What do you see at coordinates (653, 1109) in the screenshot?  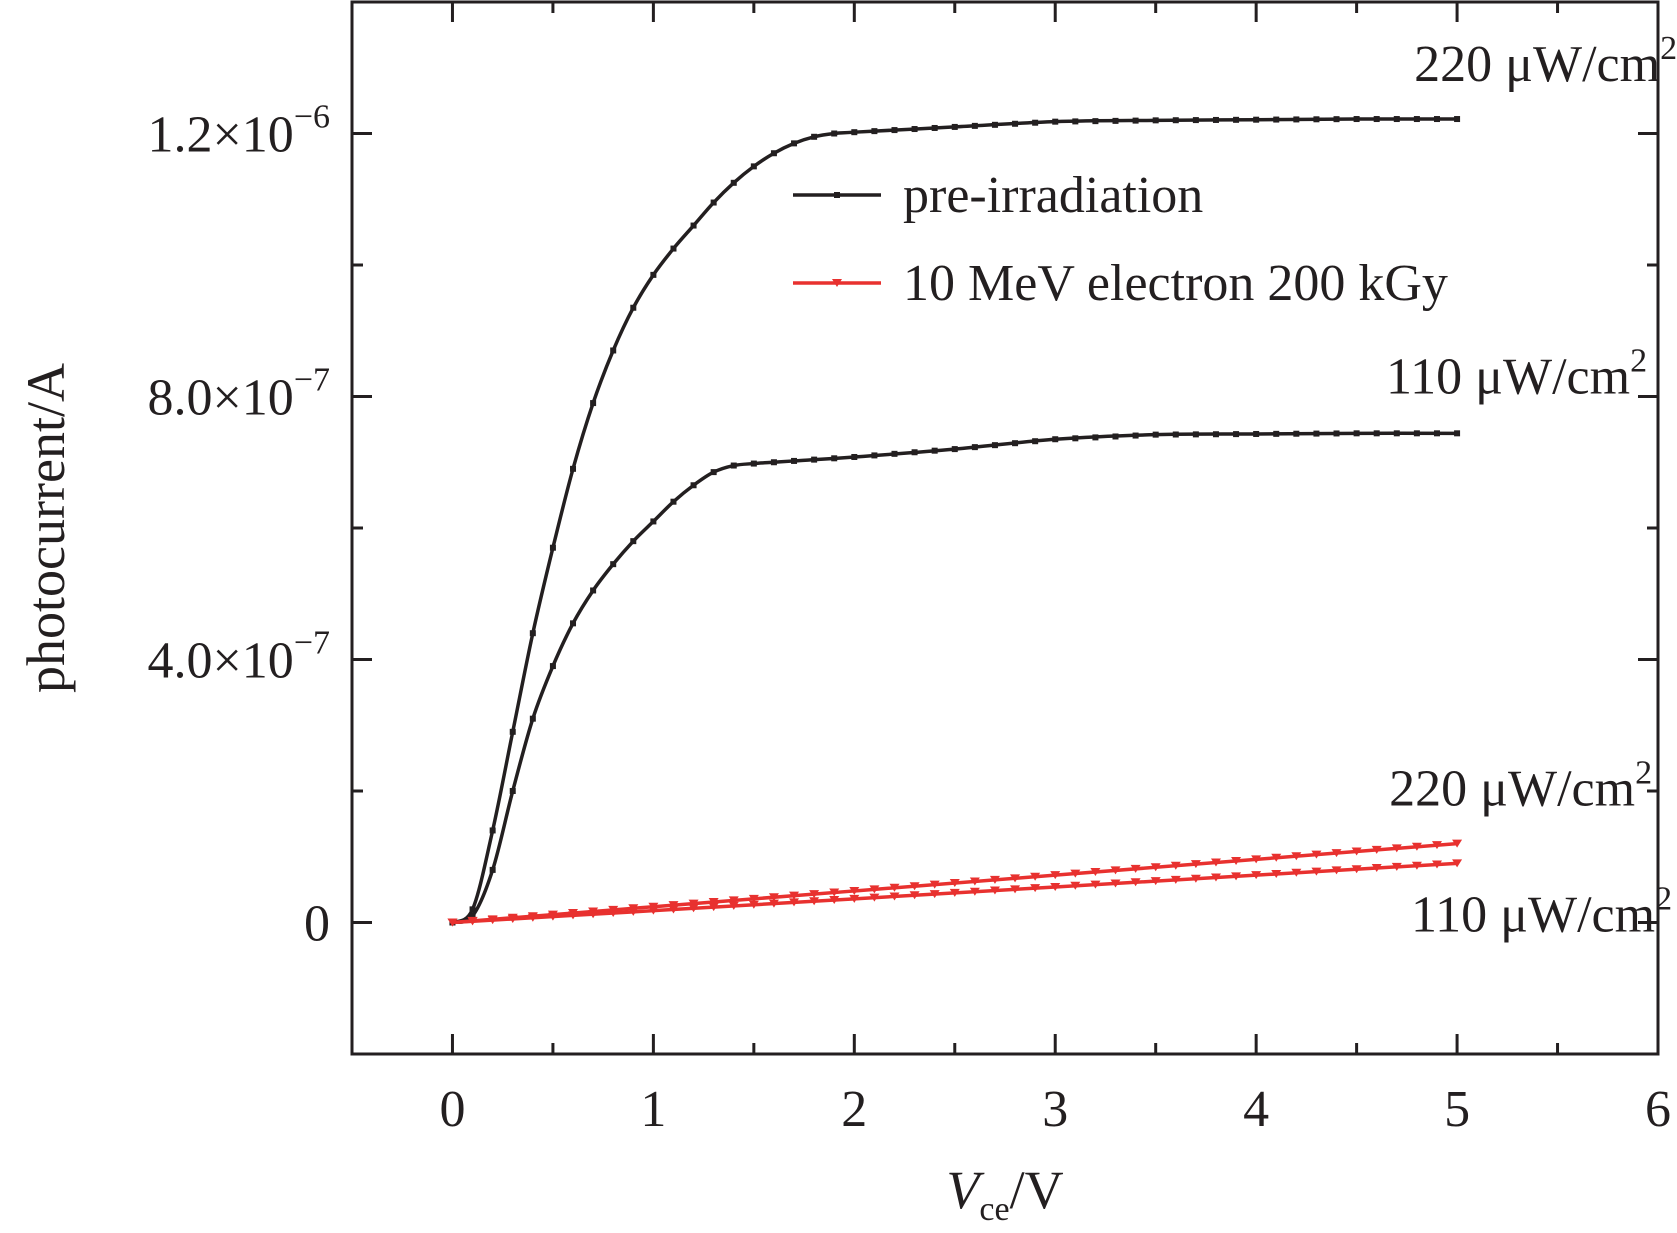 I see `x-tick-label: 1` at bounding box center [653, 1109].